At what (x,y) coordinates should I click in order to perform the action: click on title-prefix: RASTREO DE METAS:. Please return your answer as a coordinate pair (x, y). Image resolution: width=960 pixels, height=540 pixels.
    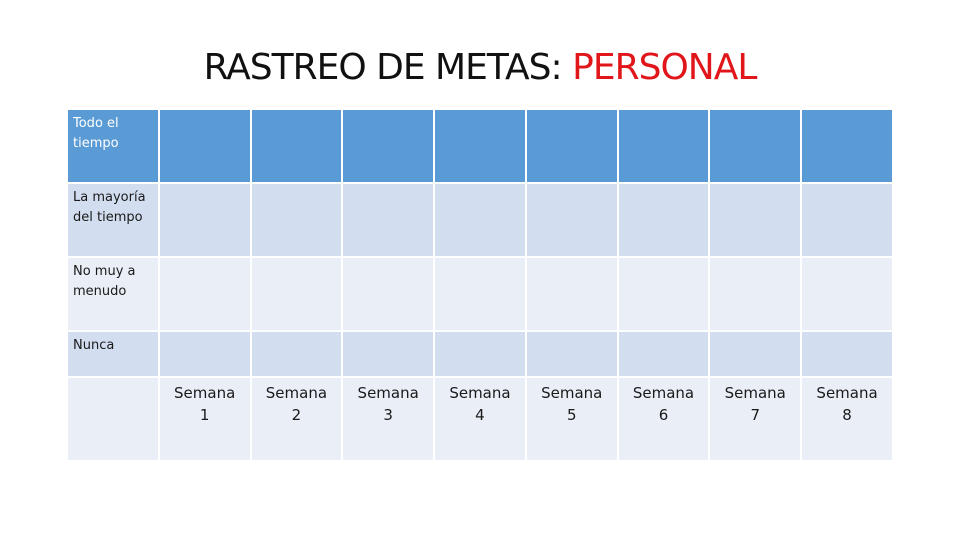
    Looking at the image, I should click on (383, 67).